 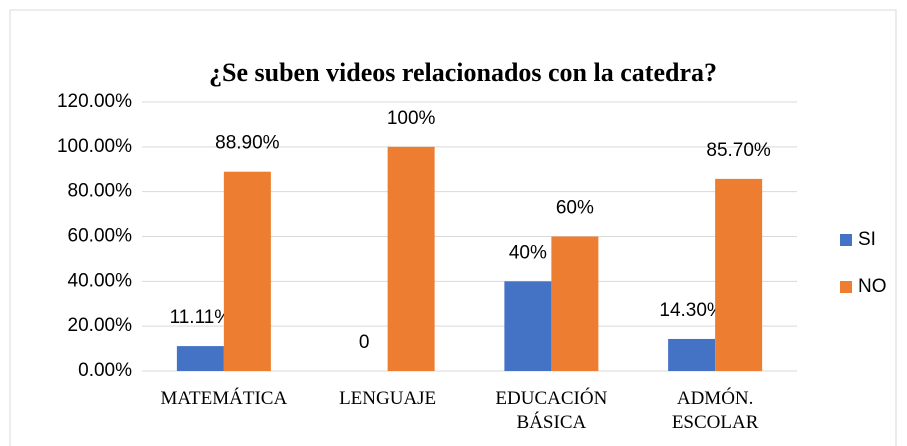 What do you see at coordinates (201, 317) in the screenshot?
I see `data-label: 11.11%` at bounding box center [201, 317].